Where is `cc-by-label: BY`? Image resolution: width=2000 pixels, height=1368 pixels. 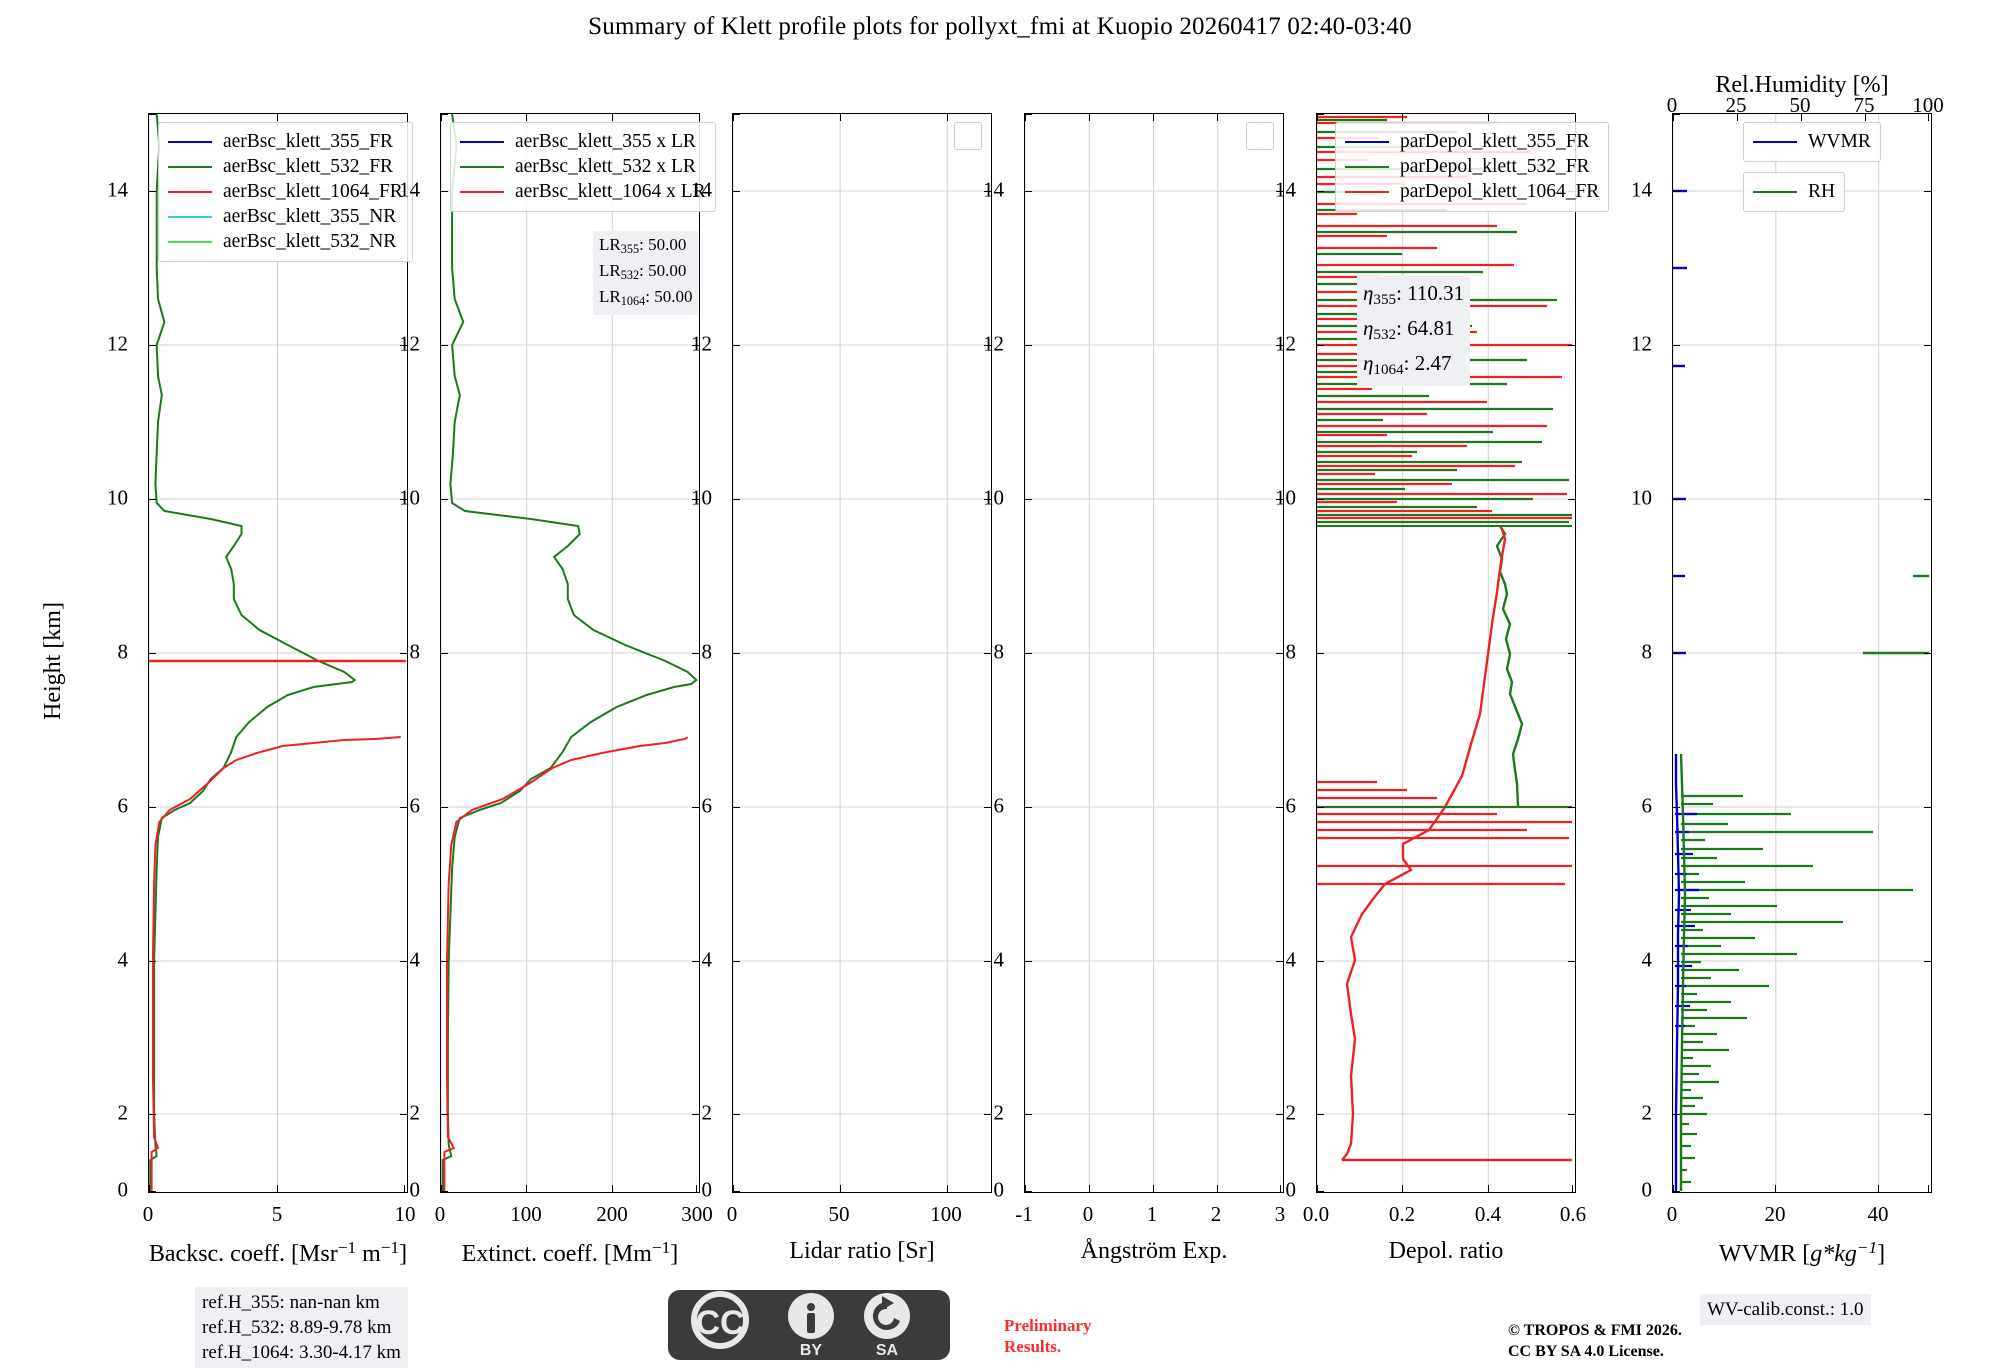 cc-by-label: BY is located at coordinates (811, 1350).